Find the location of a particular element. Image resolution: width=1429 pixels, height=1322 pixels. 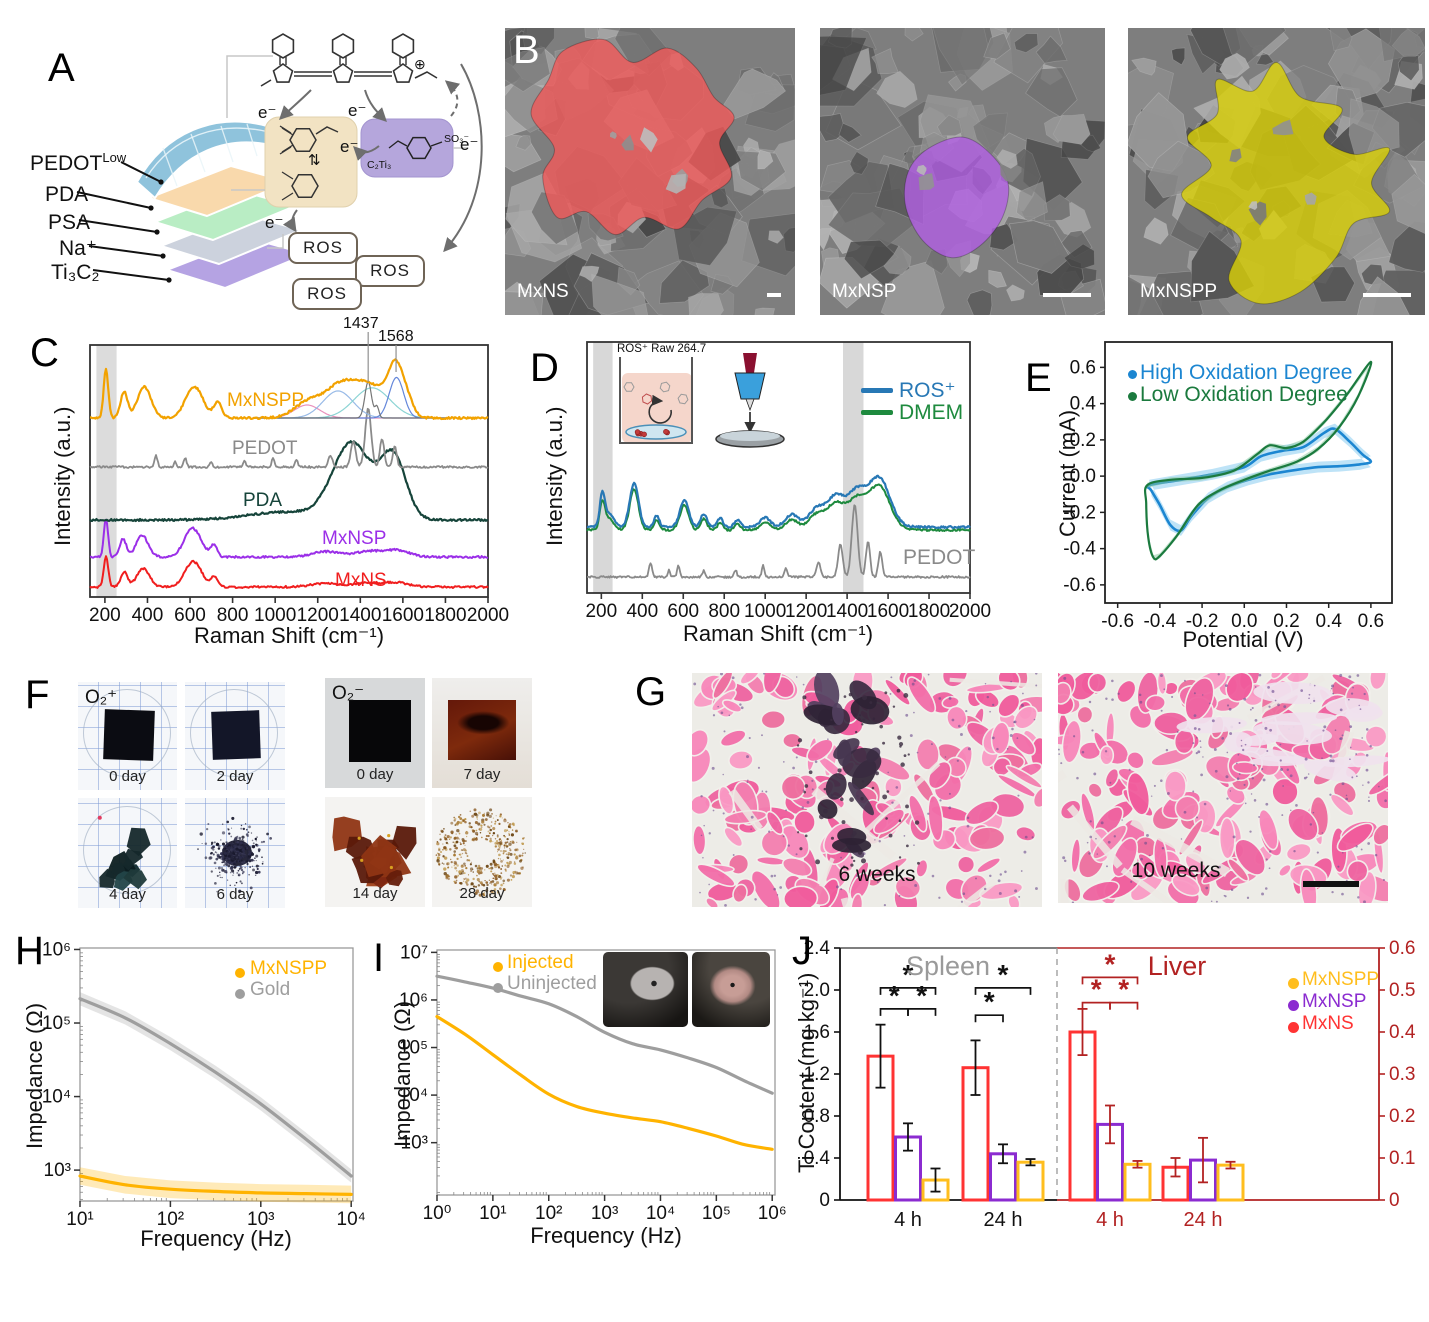

panel-letter-h: H is located at coordinates (29, 951).